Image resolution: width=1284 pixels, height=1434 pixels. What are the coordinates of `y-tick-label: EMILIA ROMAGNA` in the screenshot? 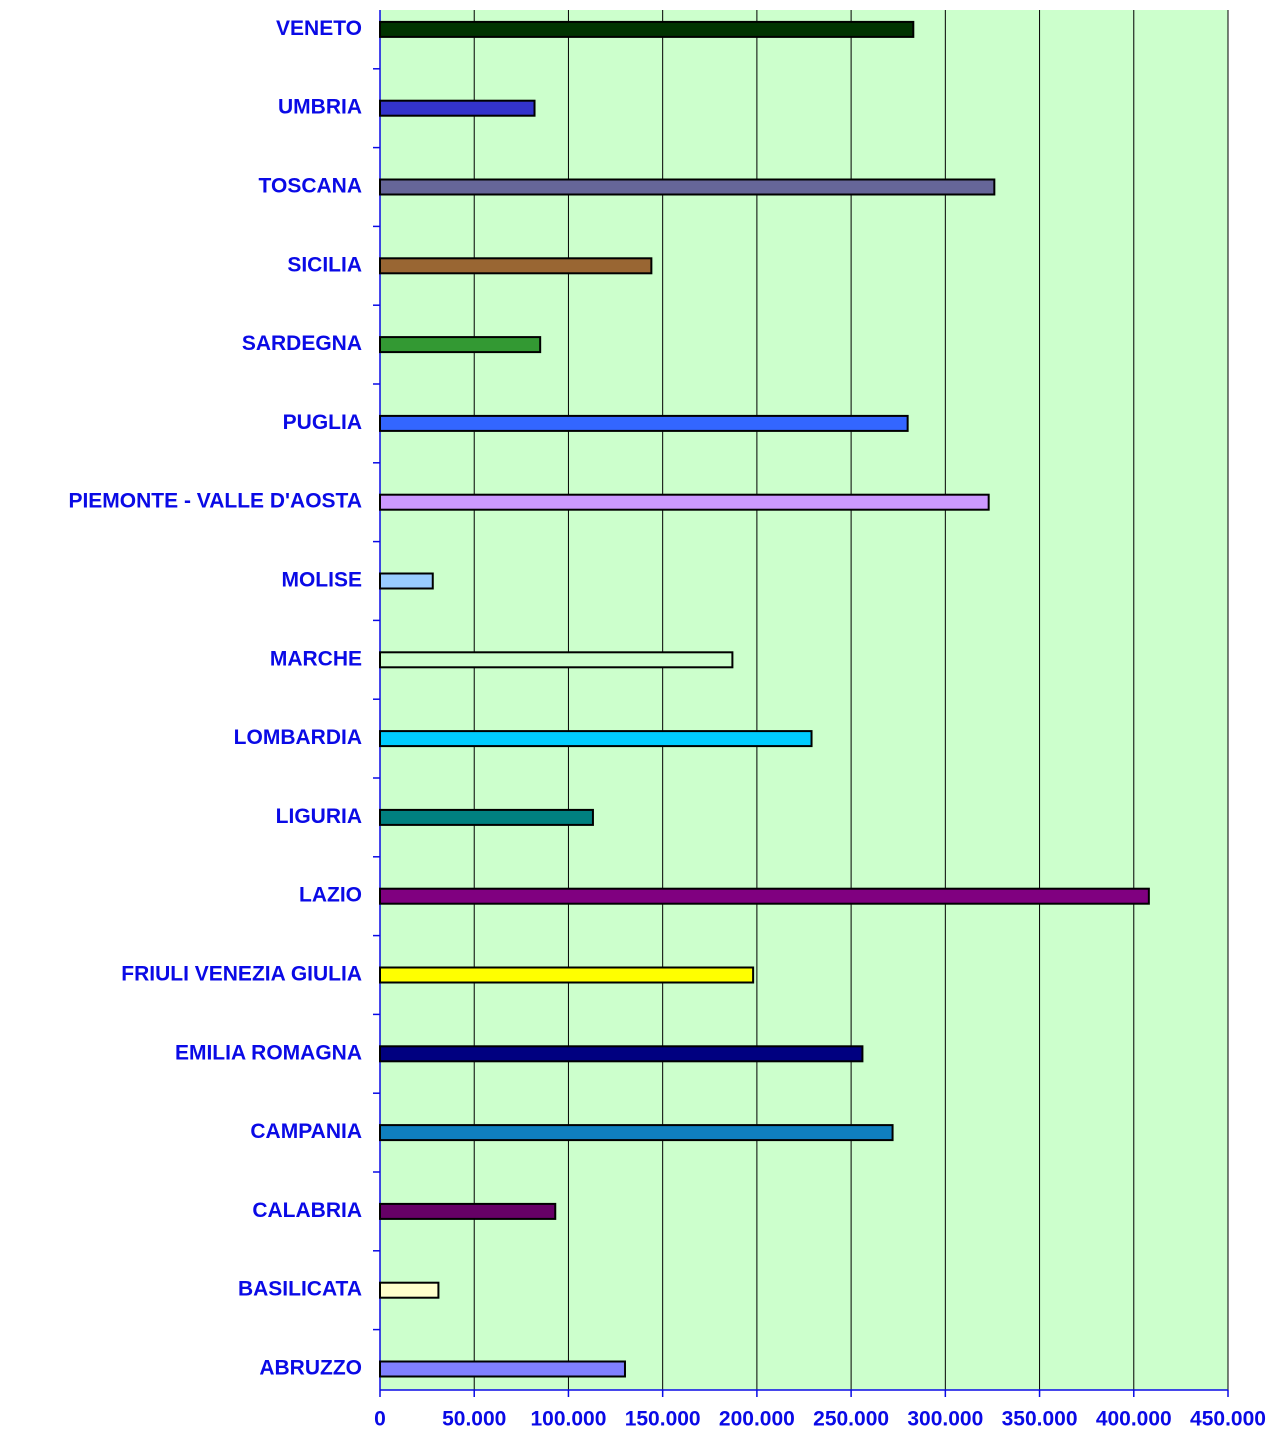 It's located at (268, 1052).